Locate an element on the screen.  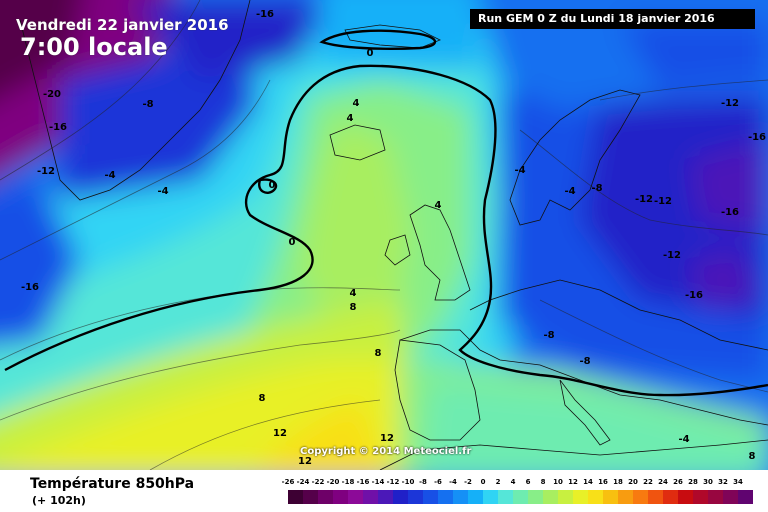
scale-tick-label: 26 is located at coordinates (678, 482).